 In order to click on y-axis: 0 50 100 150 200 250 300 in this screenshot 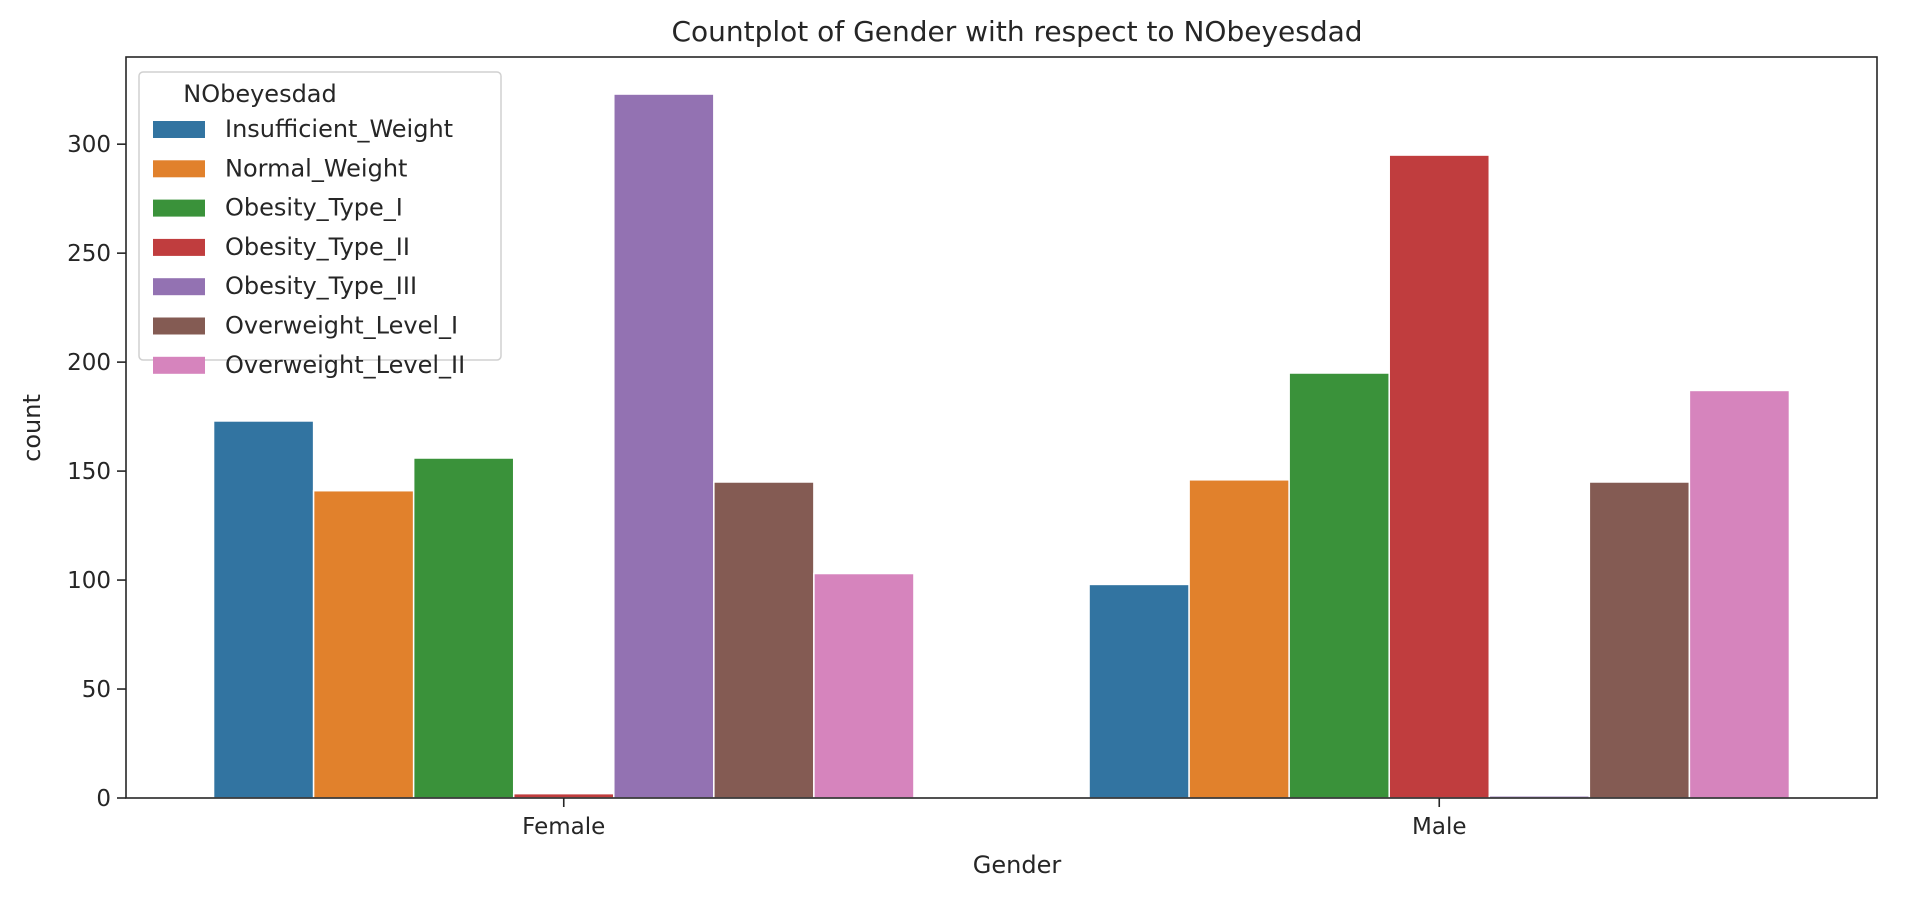, I will do `click(96, 472)`.